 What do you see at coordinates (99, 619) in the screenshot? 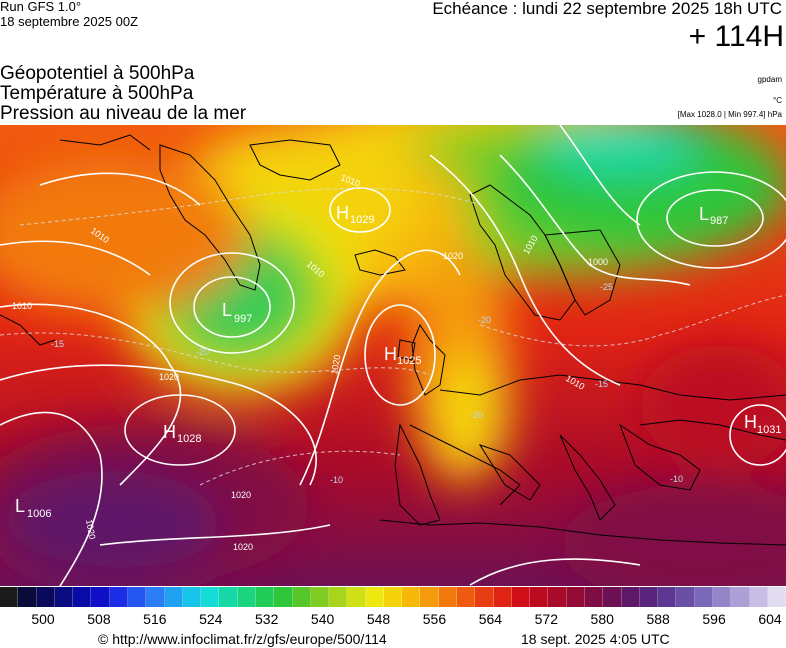
I see `colorbar-tick-label: 508` at bounding box center [99, 619].